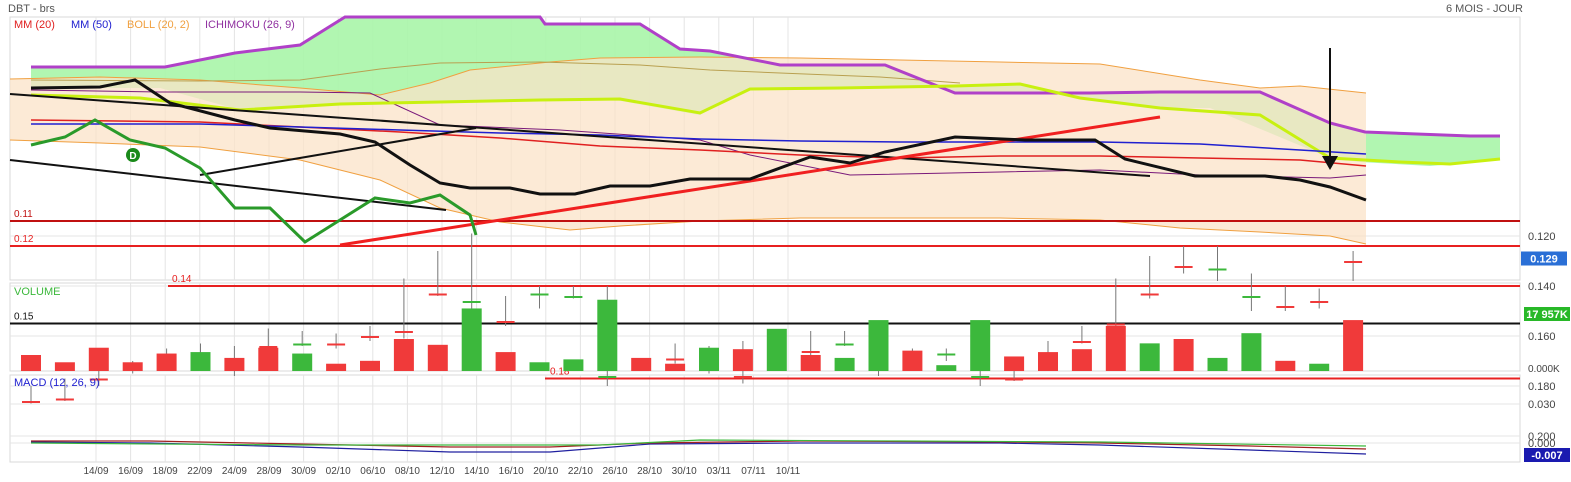 Image resolution: width=1571 pixels, height=482 pixels. What do you see at coordinates (1542, 405) in the screenshot?
I see `y-tick-label: 0.030` at bounding box center [1542, 405].